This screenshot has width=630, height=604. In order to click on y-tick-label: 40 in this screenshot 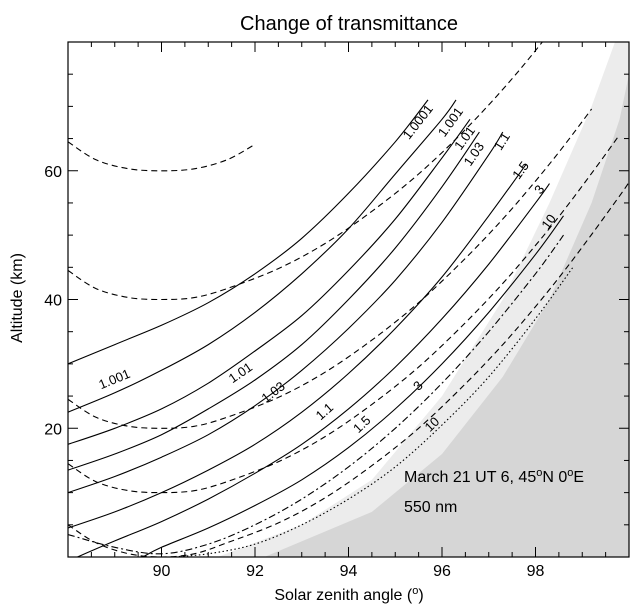, I will do `click(53, 301)`.